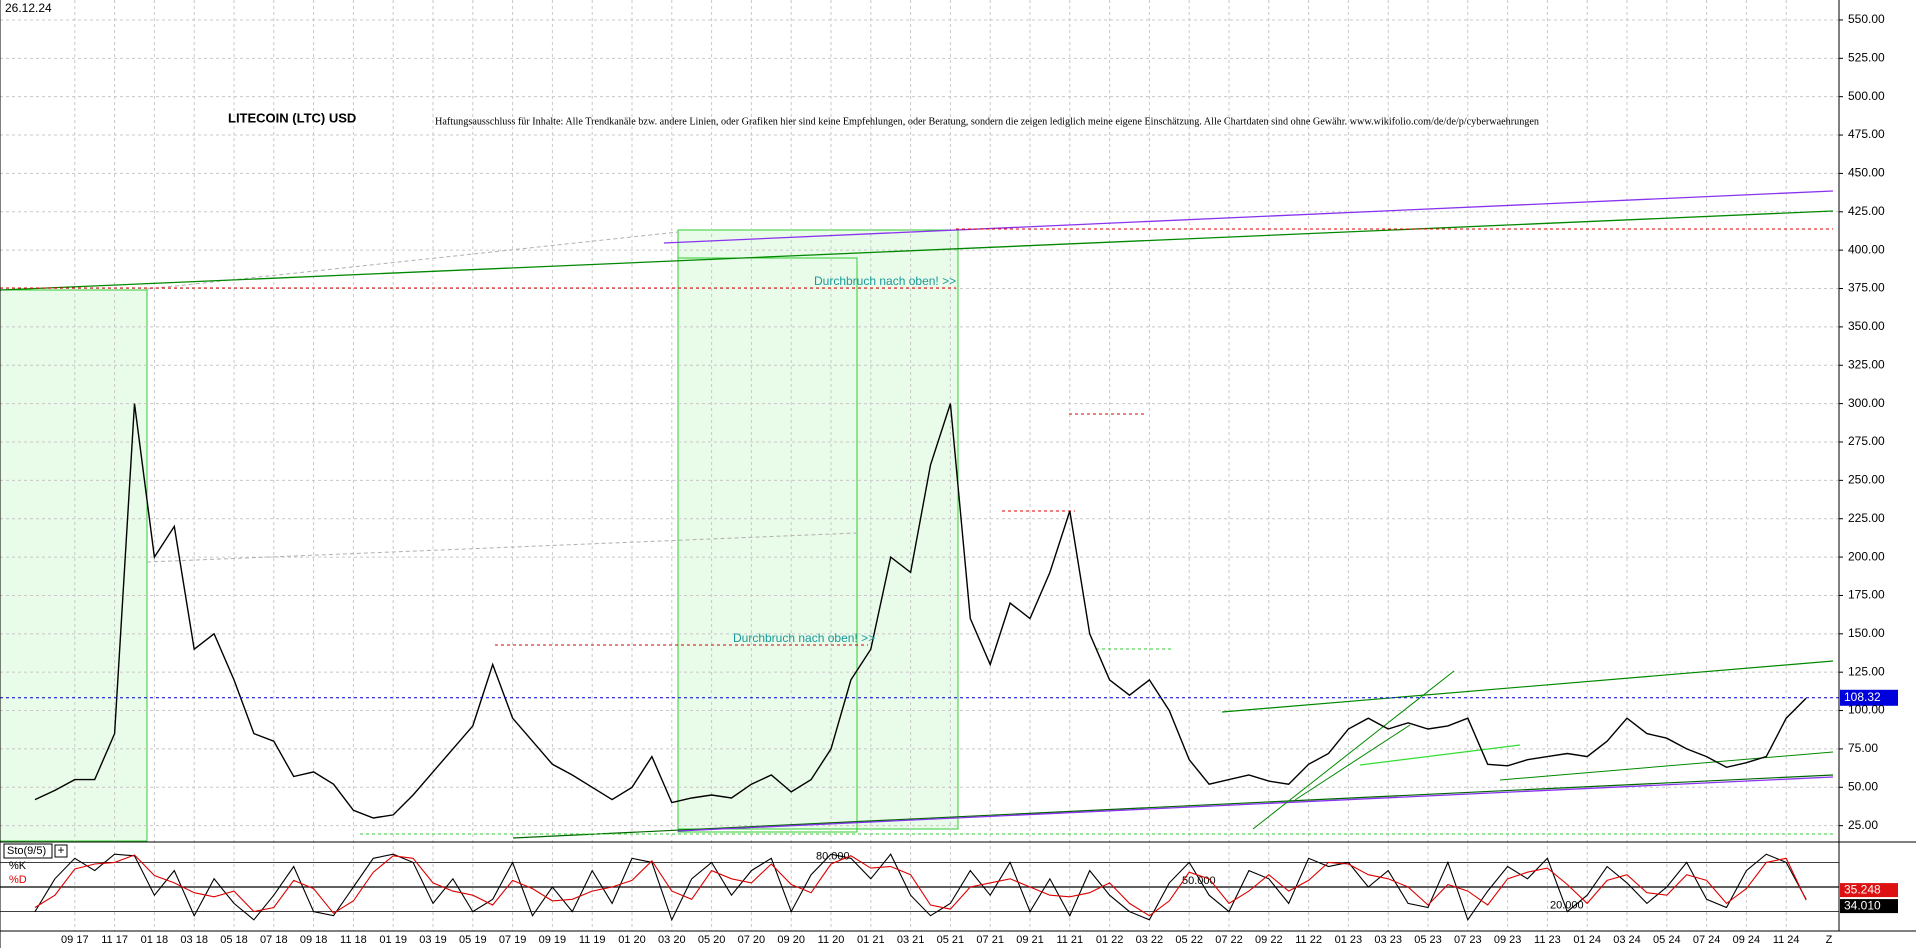  Describe the element at coordinates (314, 940) in the screenshot. I see `x-tick-label: 09 18` at that location.